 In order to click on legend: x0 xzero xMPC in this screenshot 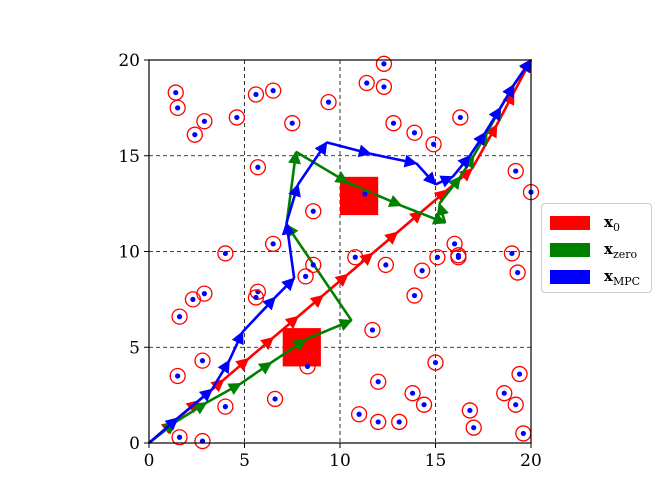, I will do `click(596, 248)`.